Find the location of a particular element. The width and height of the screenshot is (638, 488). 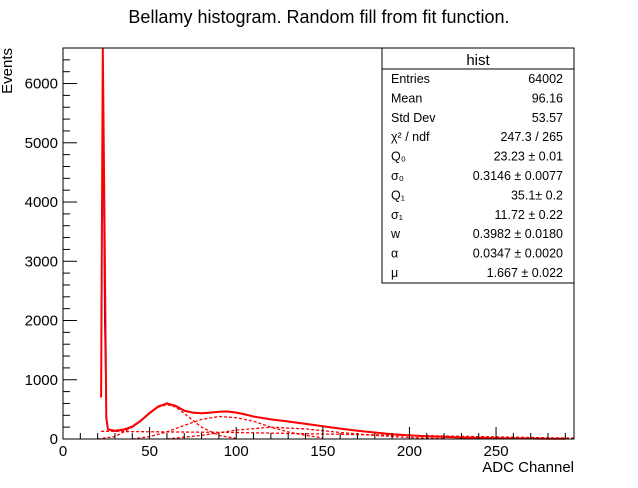

stats-box-title: hist is located at coordinates (478, 60).